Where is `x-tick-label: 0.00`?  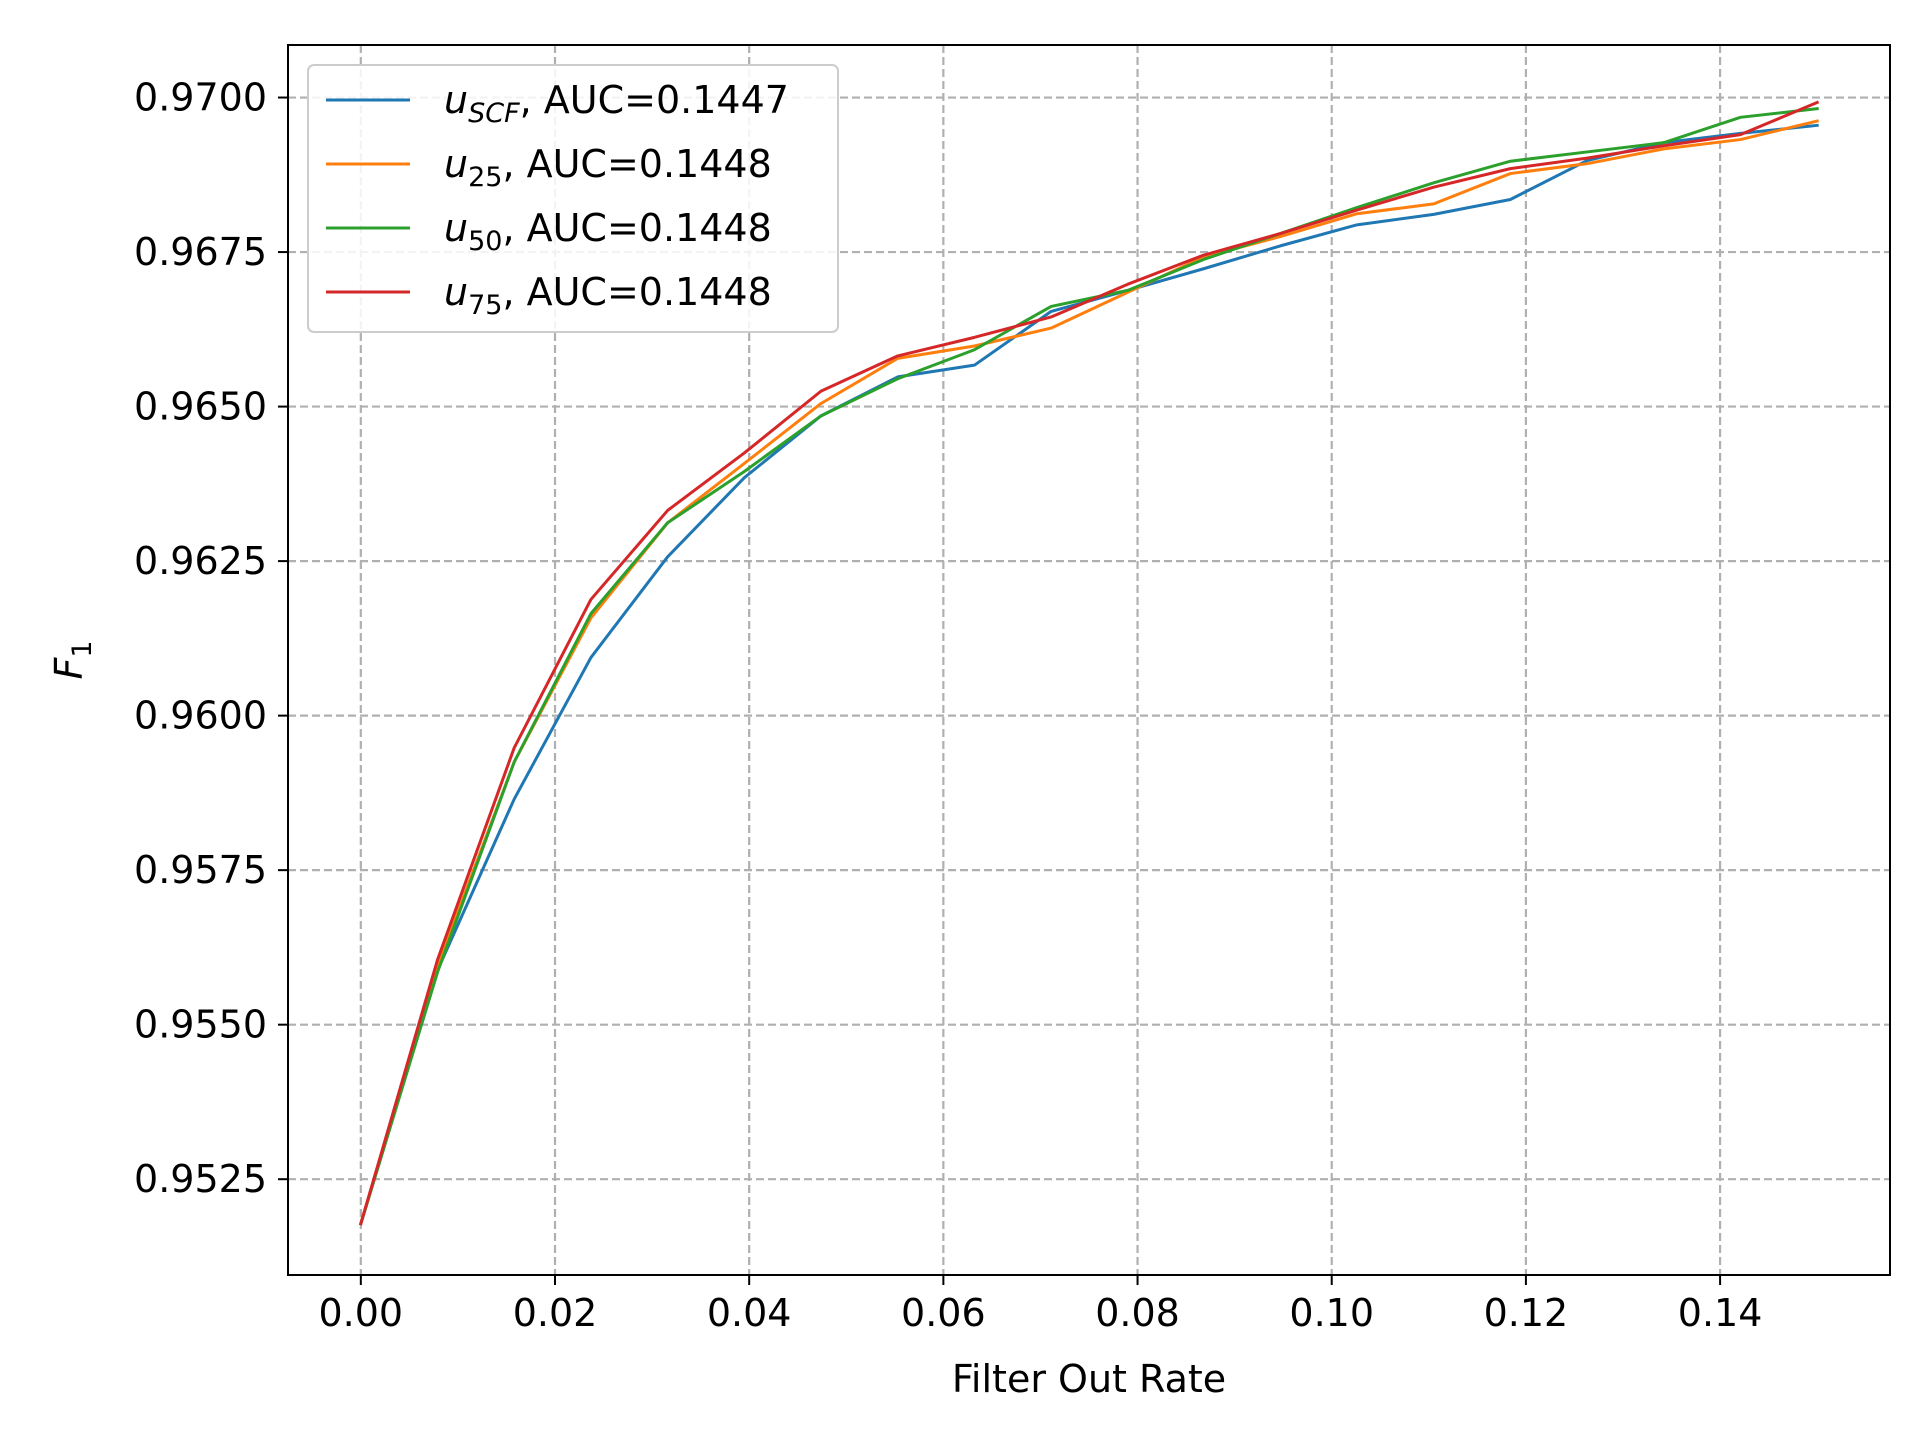 x-tick-label: 0.00 is located at coordinates (361, 1313).